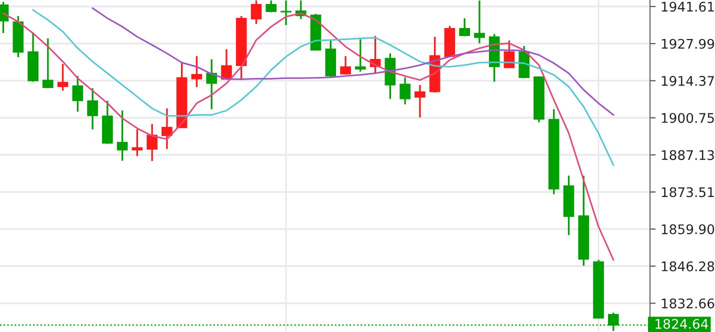 Image resolution: width=715 pixels, height=332 pixels. I want to click on ref-line-label: 1824.64, so click(682, 323).